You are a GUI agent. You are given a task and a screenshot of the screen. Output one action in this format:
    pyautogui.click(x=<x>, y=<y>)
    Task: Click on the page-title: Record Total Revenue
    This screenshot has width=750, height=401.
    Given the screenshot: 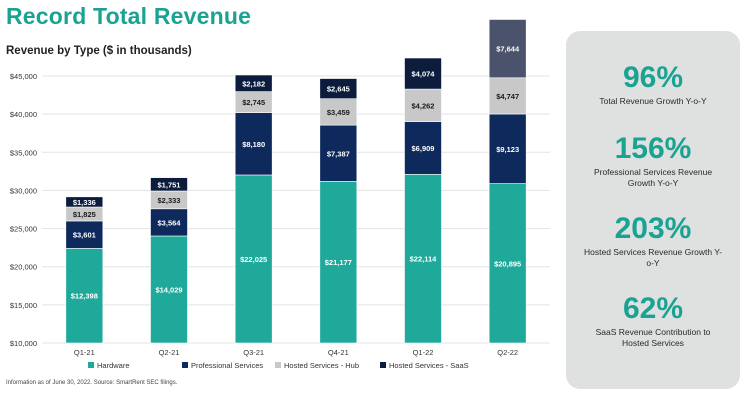 What is the action you would take?
    pyautogui.click(x=129, y=16)
    